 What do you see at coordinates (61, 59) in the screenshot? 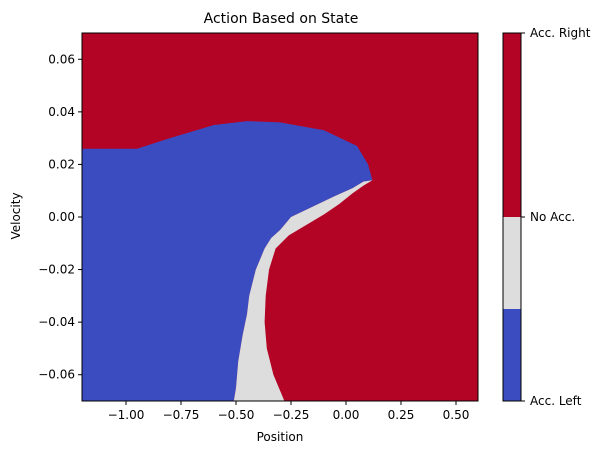
I see `y-tick-label: 0.06` at bounding box center [61, 59].